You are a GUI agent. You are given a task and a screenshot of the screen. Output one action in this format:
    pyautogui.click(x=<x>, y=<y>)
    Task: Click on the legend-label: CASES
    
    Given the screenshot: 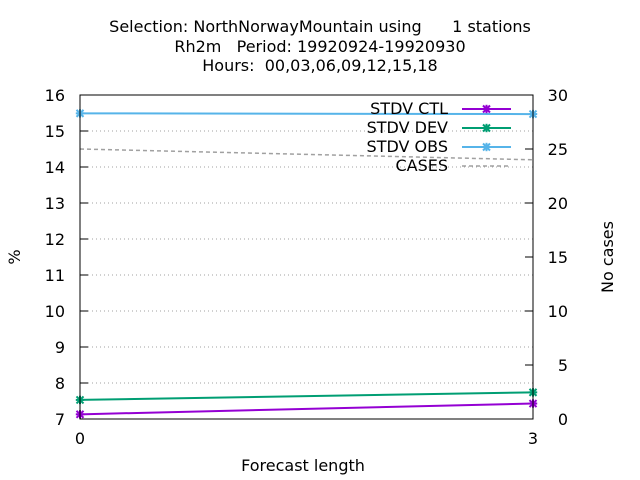 What is the action you would take?
    pyautogui.click(x=421, y=165)
    